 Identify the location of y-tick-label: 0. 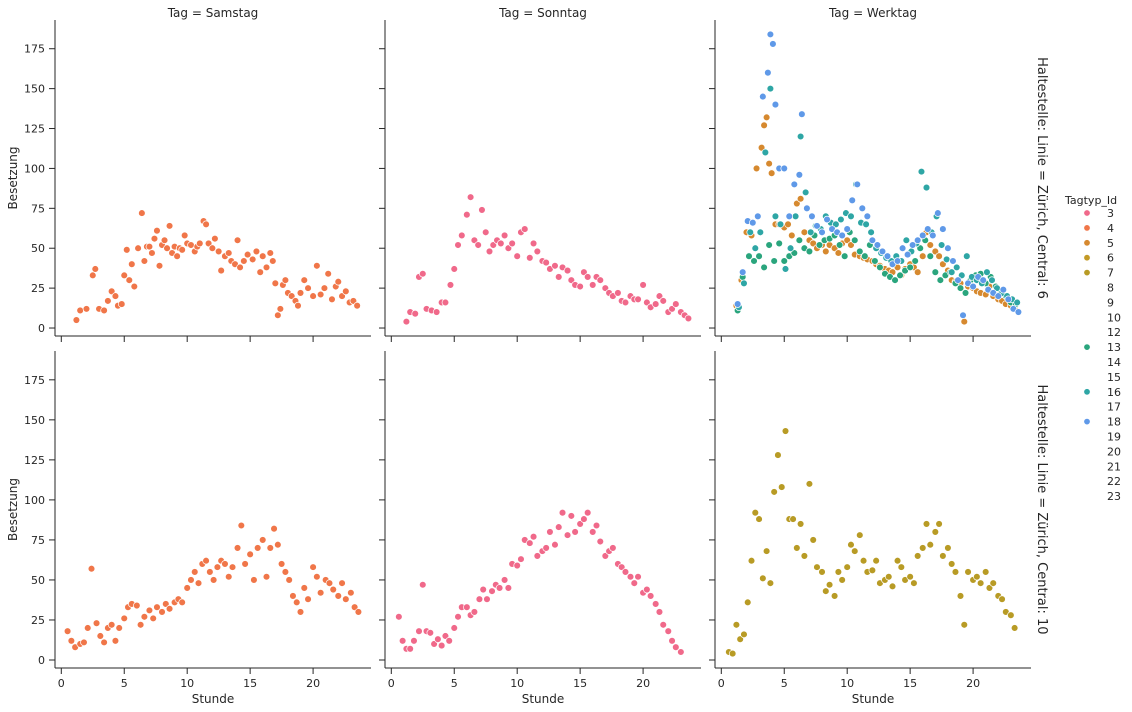
(41, 328).